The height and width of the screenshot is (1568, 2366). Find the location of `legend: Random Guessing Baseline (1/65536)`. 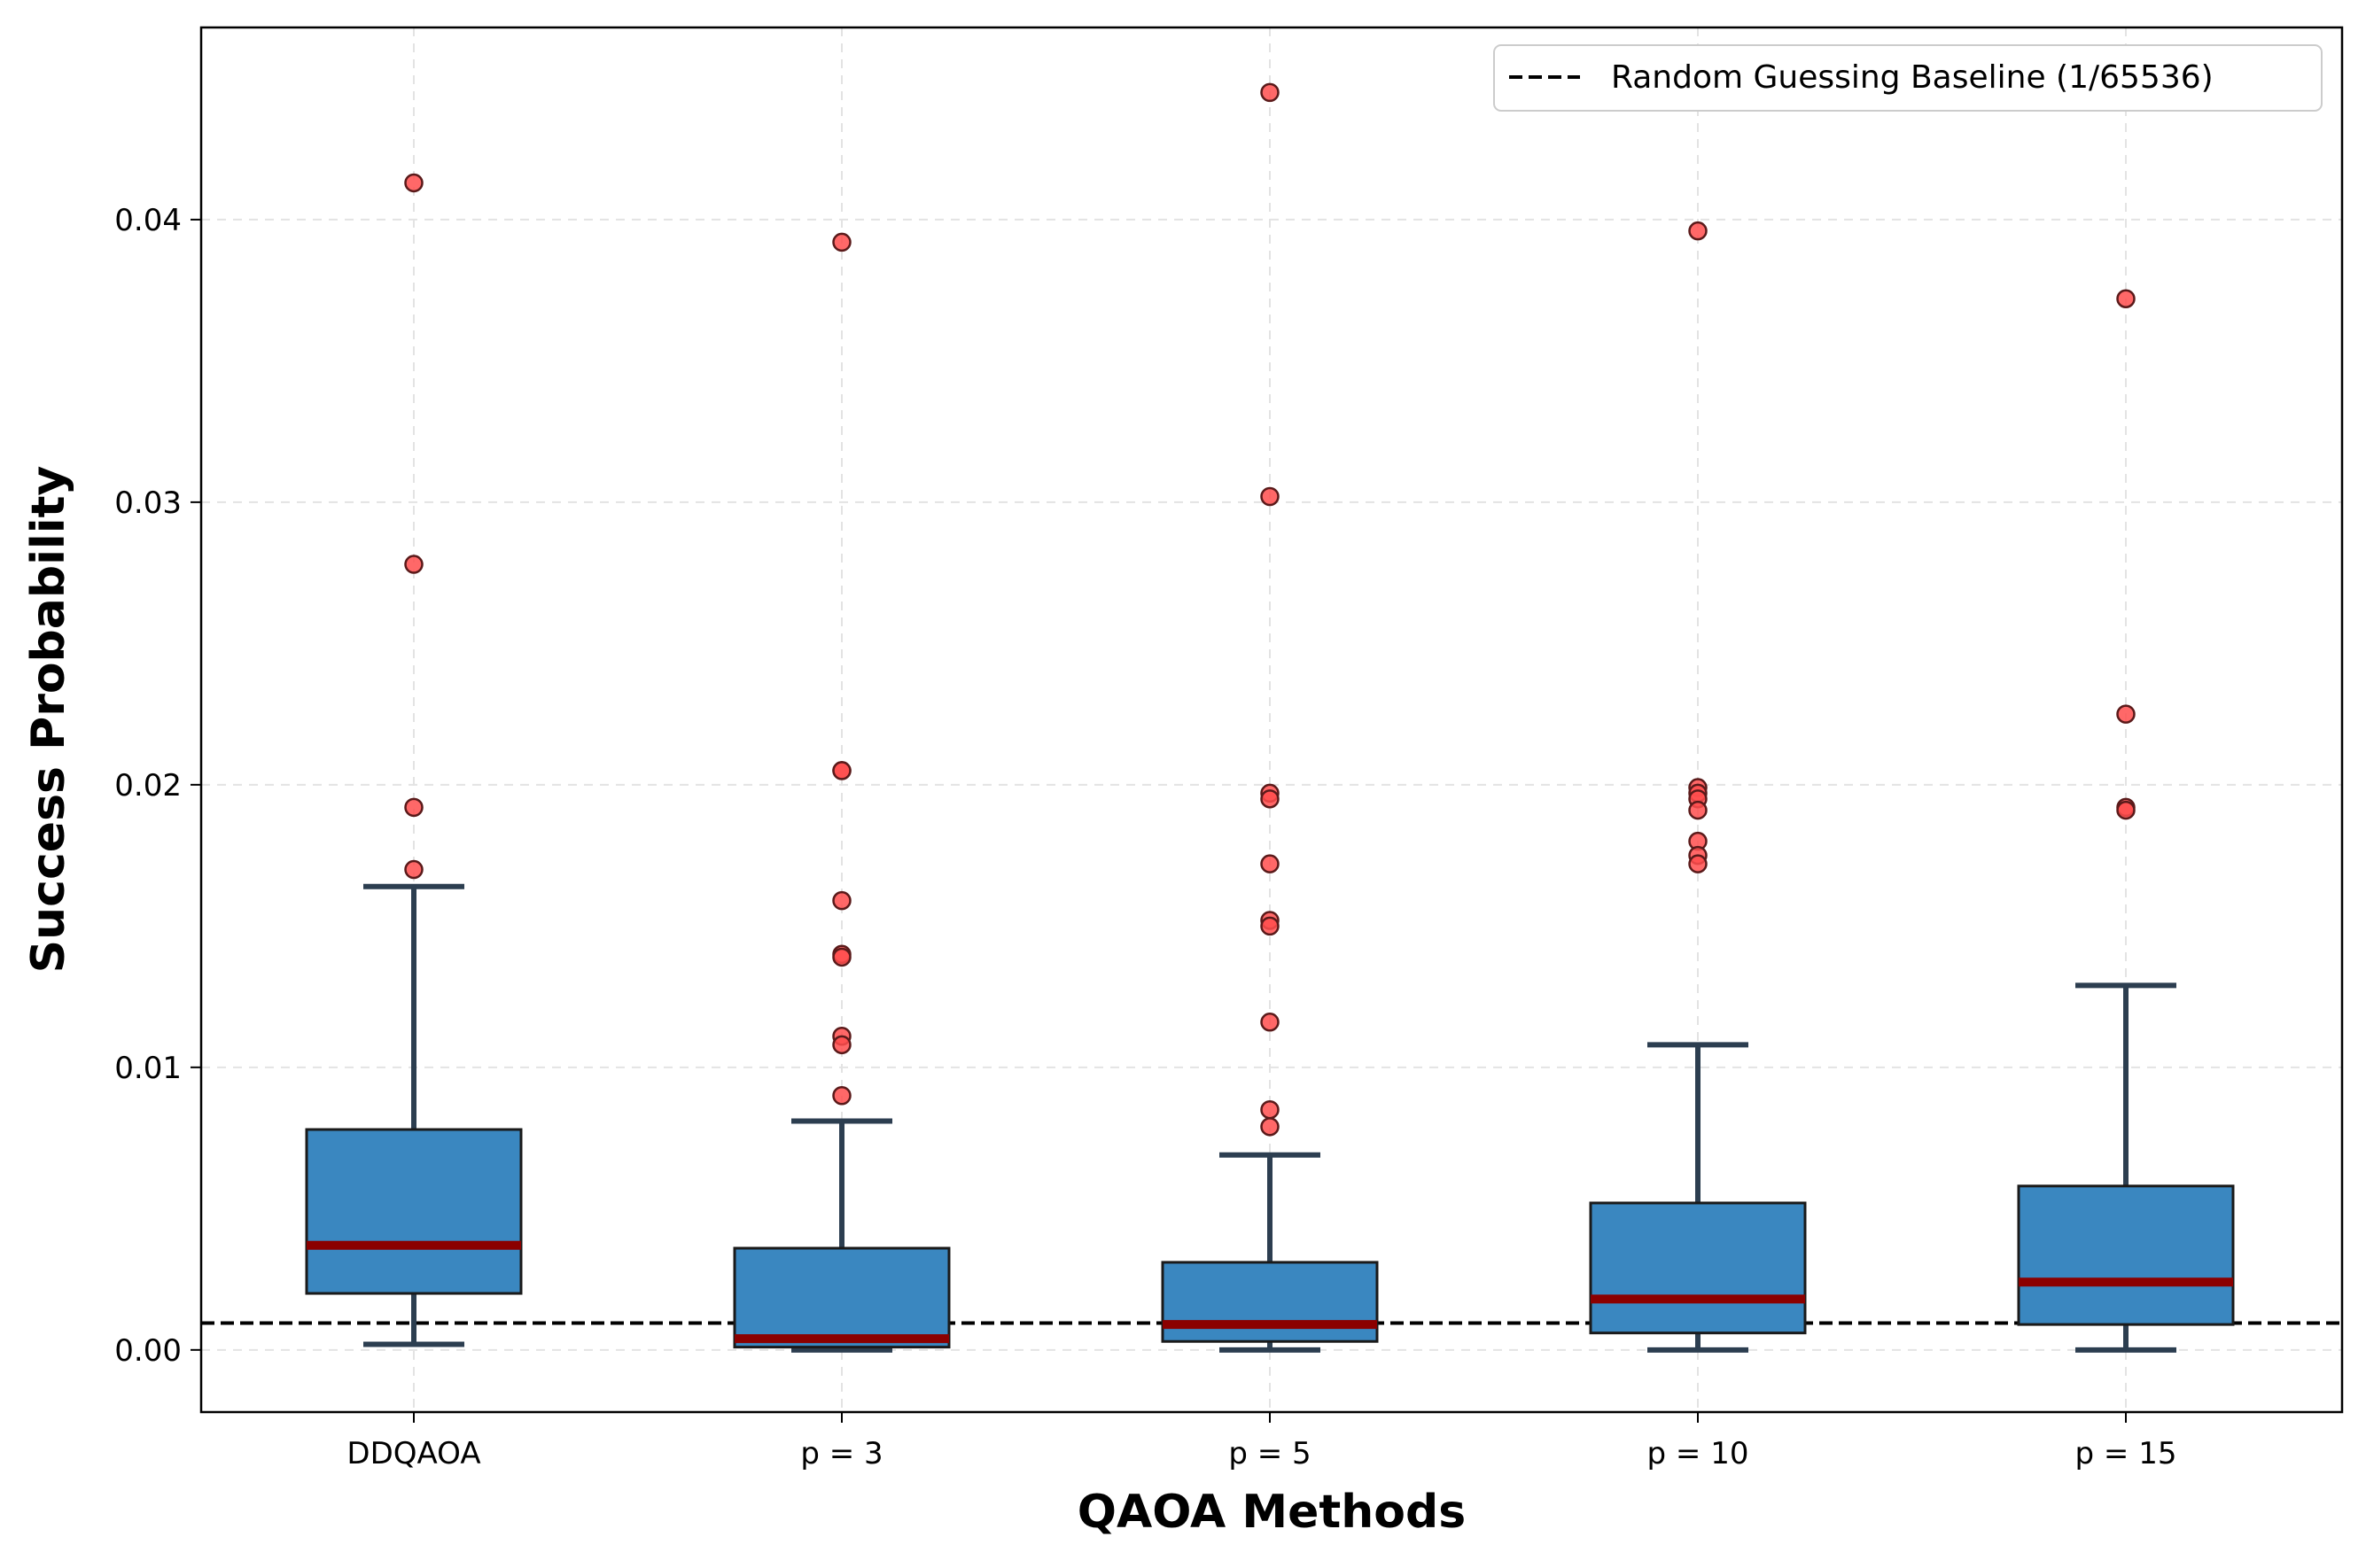

legend: Random Guessing Baseline (1/65536) is located at coordinates (1908, 78).